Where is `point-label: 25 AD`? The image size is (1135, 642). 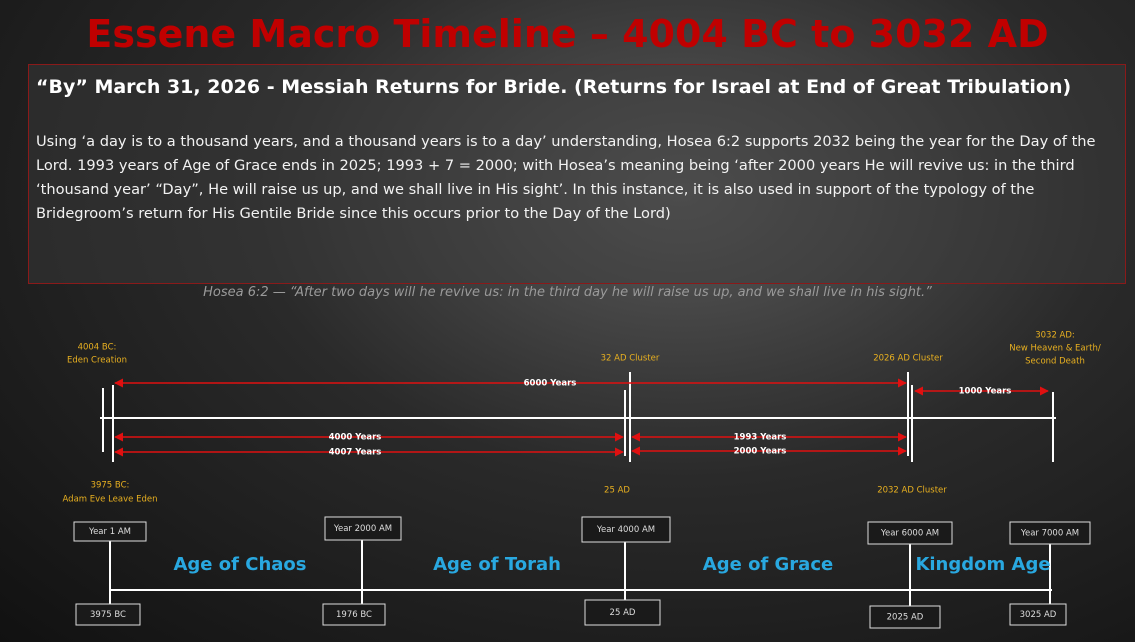
point-label: 25 AD is located at coordinates (617, 491).